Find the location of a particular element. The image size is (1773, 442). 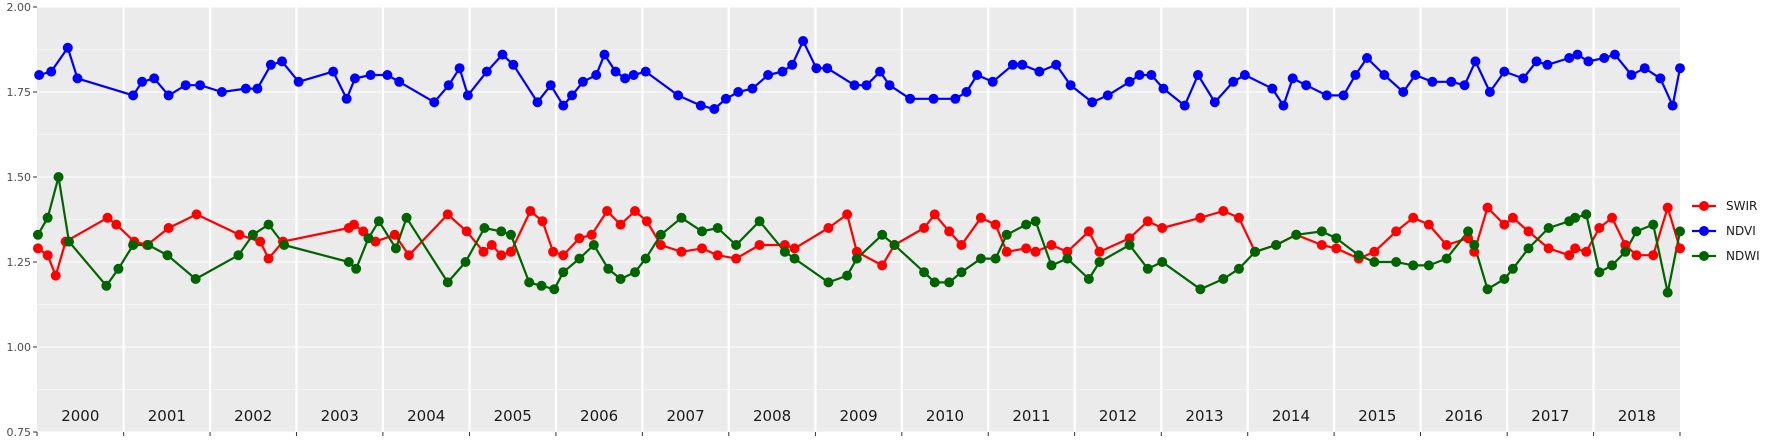

legend-label: NDWI is located at coordinates (1743, 256).